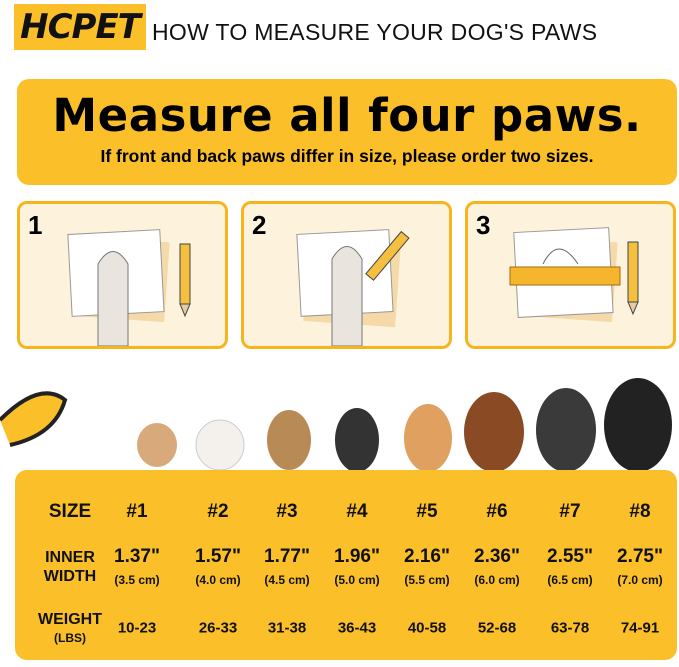 The image size is (679, 667). Describe the element at coordinates (287, 628) in the screenshot. I see `weight-range: 31-38` at that location.